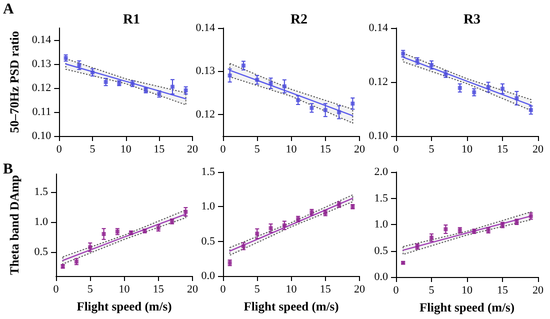  What do you see at coordinates (15, 225) in the screenshot?
I see `y-axis-title: Theta band DAmp` at bounding box center [15, 225].